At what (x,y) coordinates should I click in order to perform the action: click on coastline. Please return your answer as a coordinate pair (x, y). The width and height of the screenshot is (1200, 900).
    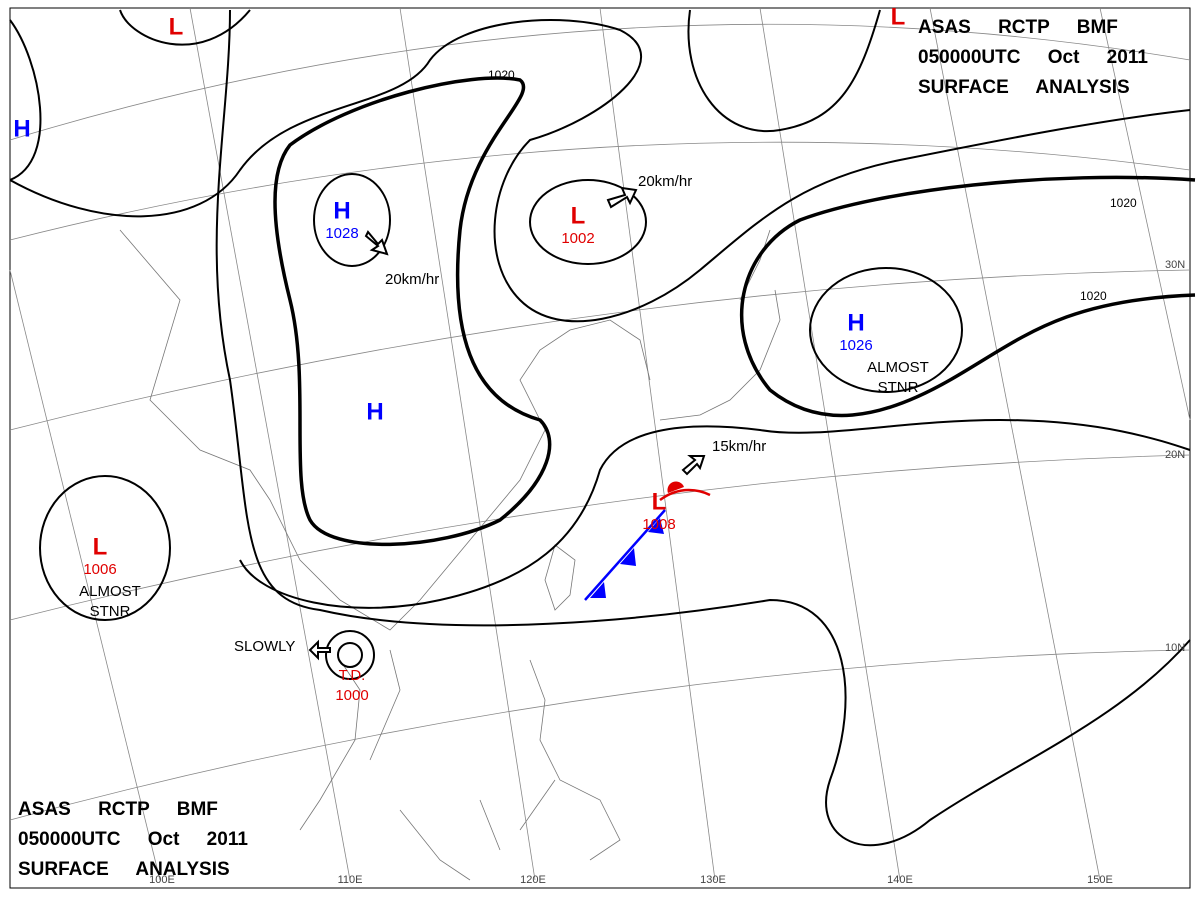
    Looking at the image, I should click on (350, 740).